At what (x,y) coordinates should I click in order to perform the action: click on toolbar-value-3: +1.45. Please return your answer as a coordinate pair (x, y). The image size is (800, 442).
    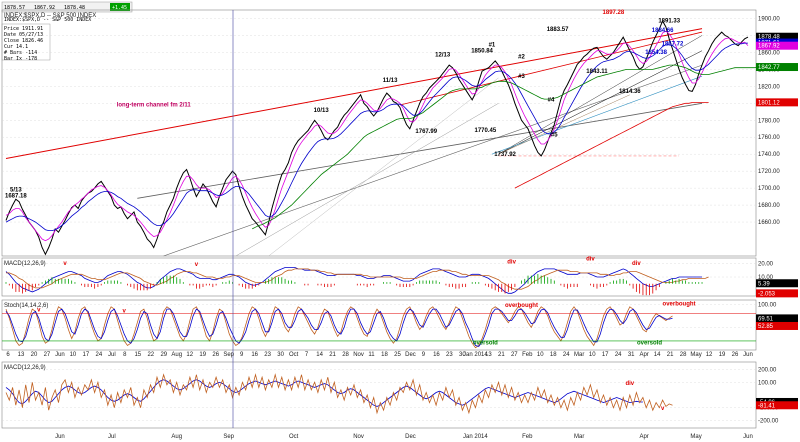
    Looking at the image, I should click on (119, 8).